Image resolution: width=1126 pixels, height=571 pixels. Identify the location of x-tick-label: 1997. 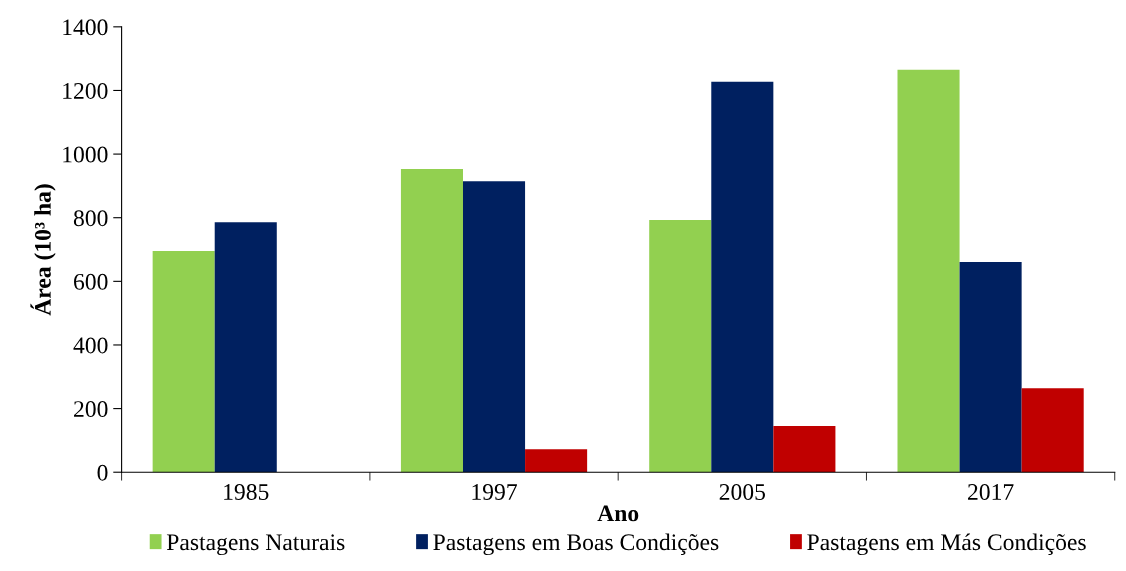
(494, 492).